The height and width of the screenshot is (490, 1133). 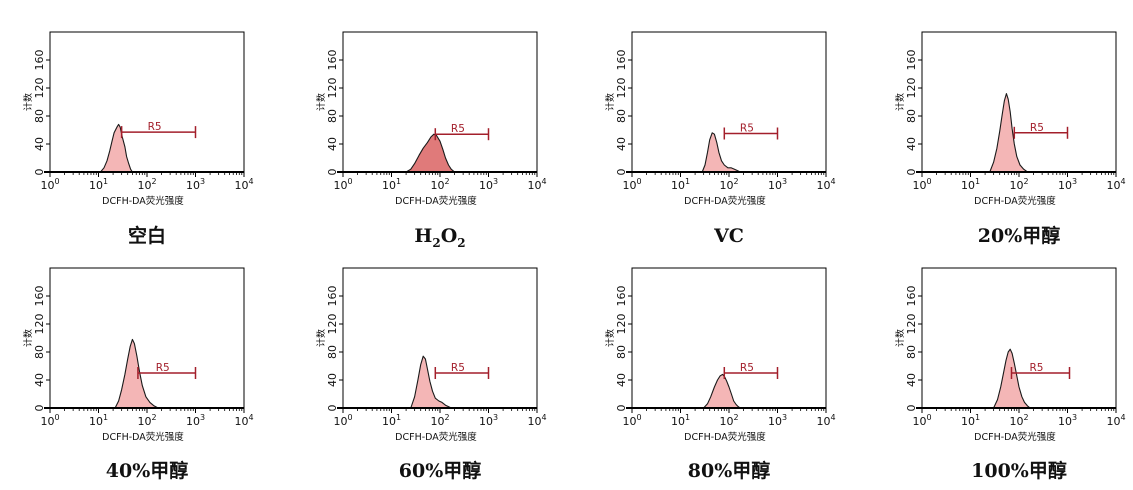 What do you see at coordinates (147, 235) in the screenshot?
I see `panel-caption: 空白` at bounding box center [147, 235].